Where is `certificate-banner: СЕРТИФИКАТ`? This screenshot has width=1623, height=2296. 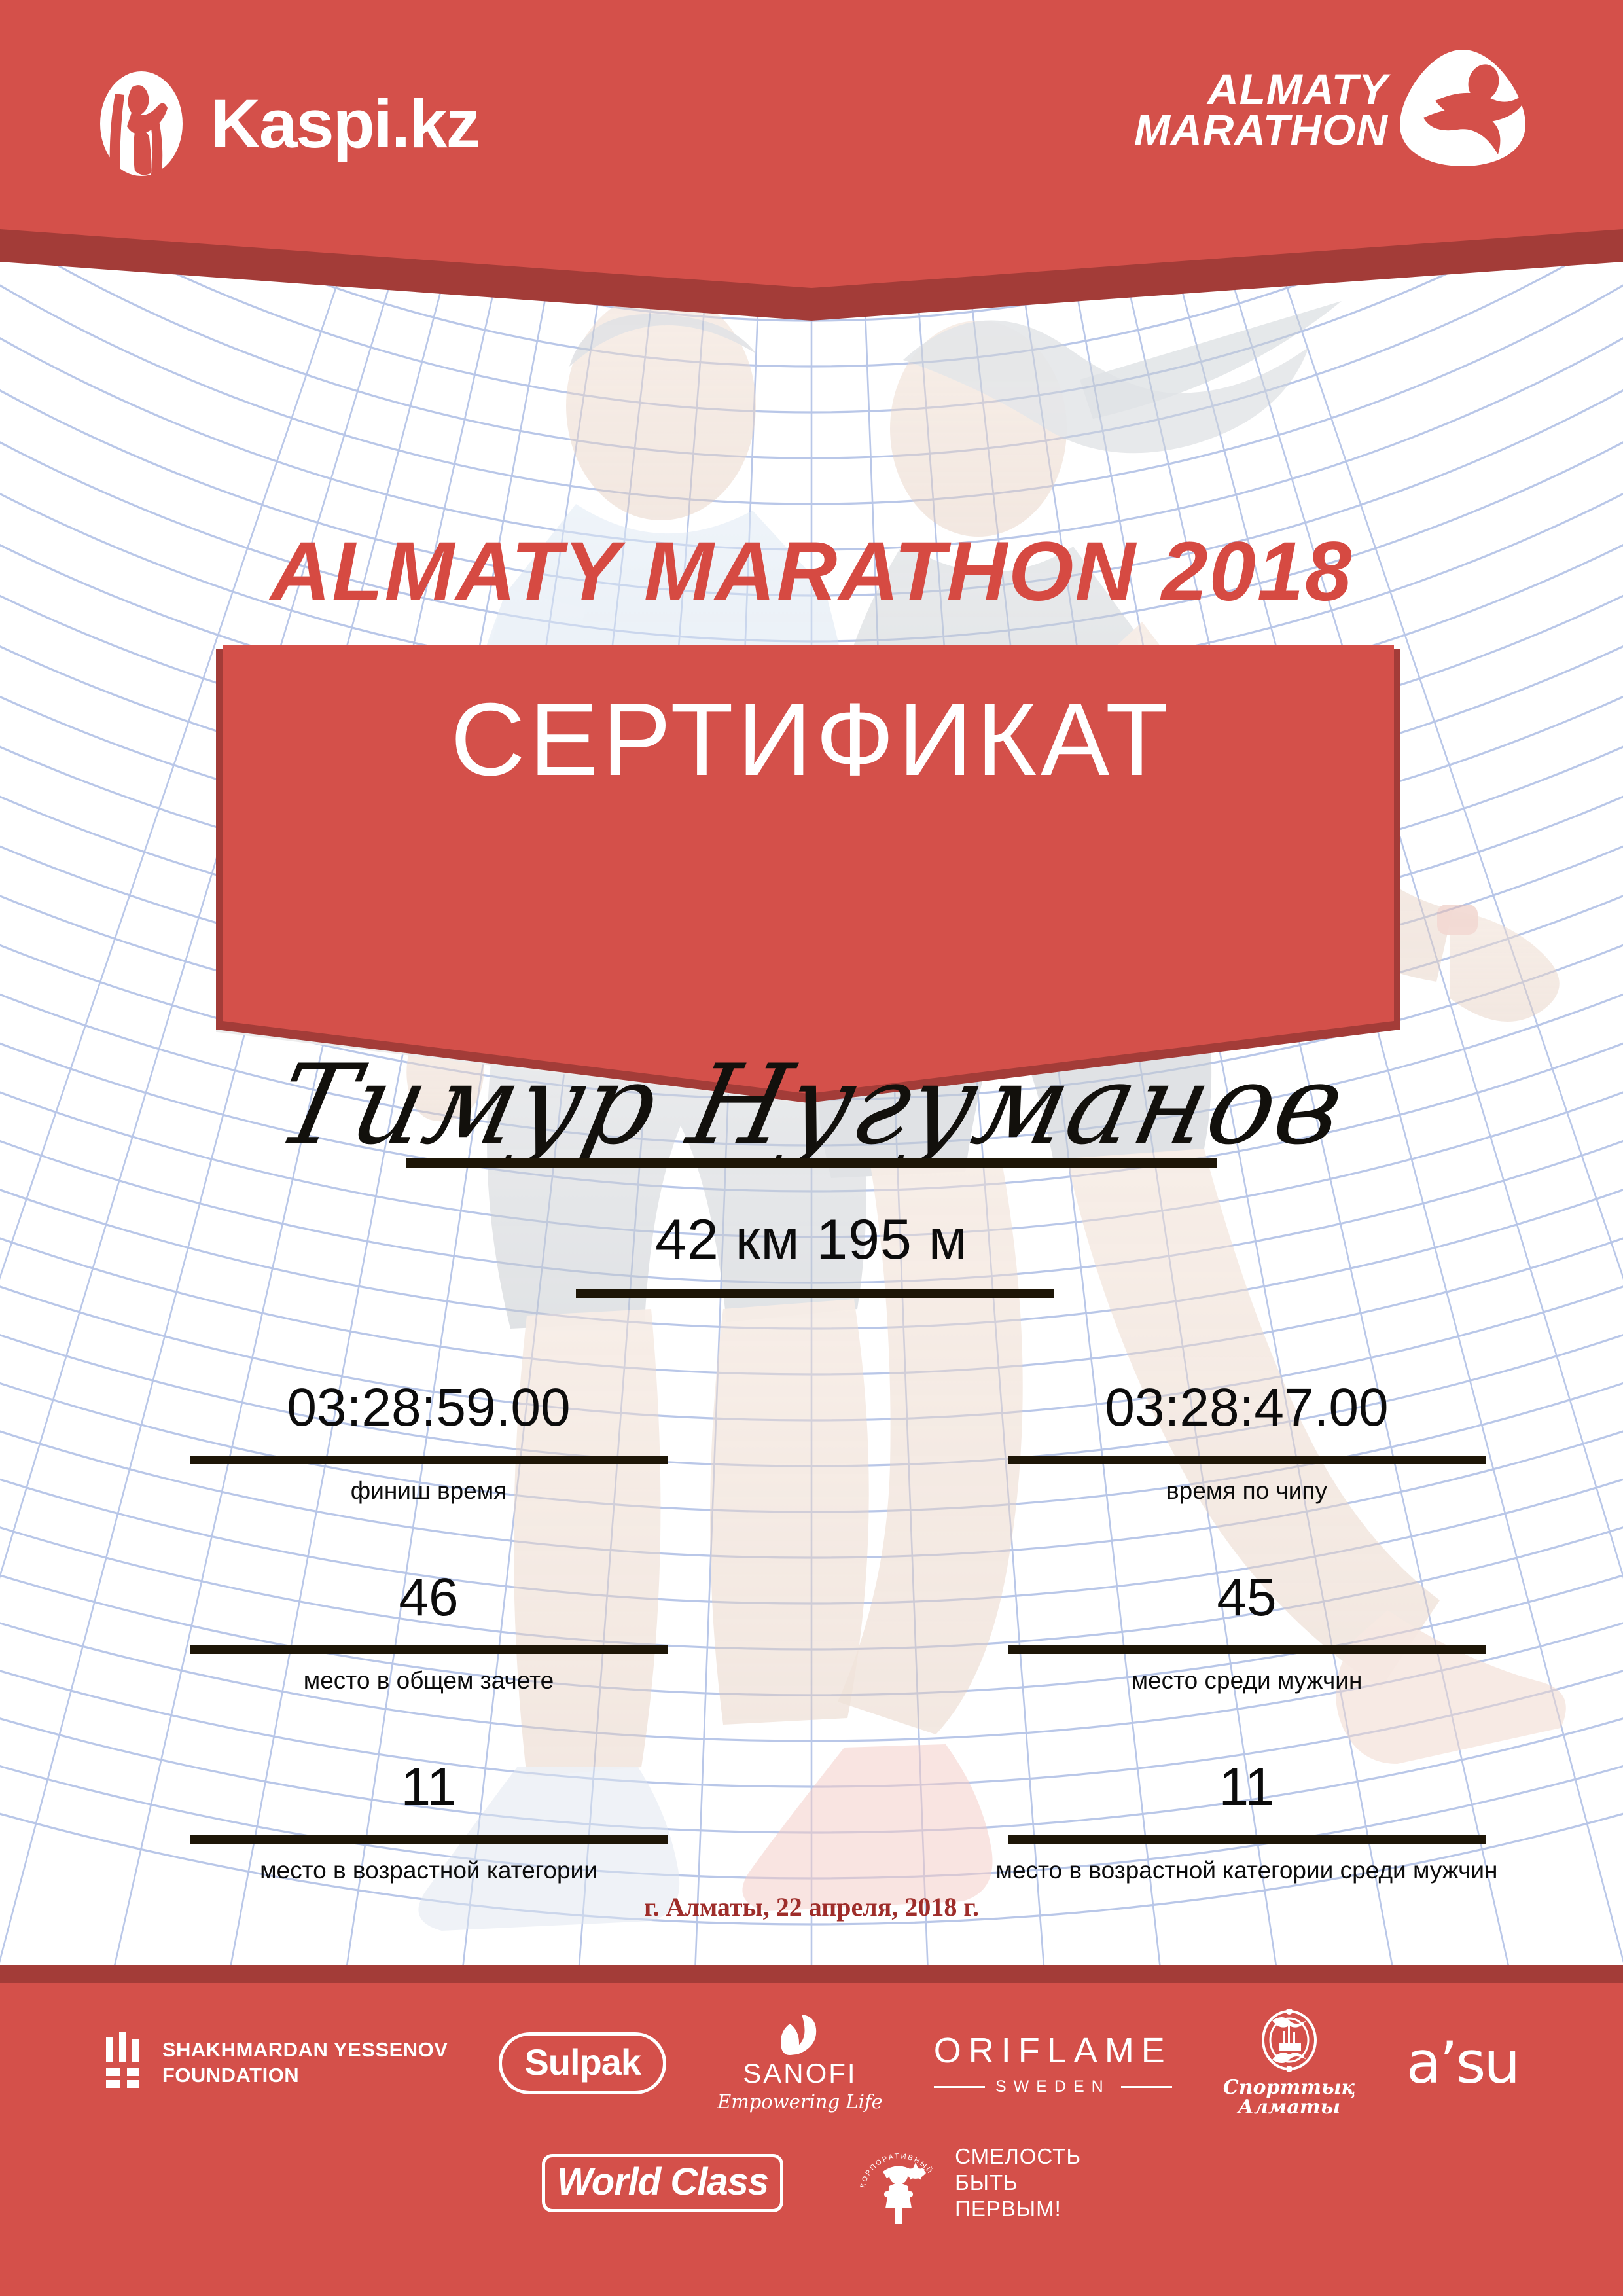
certificate-banner: СЕРТИФИКАТ is located at coordinates (811, 874).